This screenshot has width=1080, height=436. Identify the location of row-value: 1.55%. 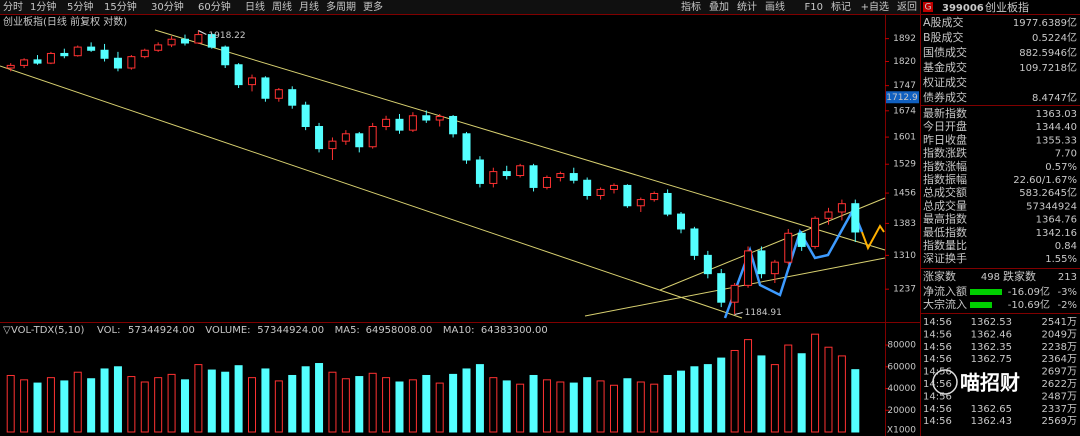
(1061, 259).